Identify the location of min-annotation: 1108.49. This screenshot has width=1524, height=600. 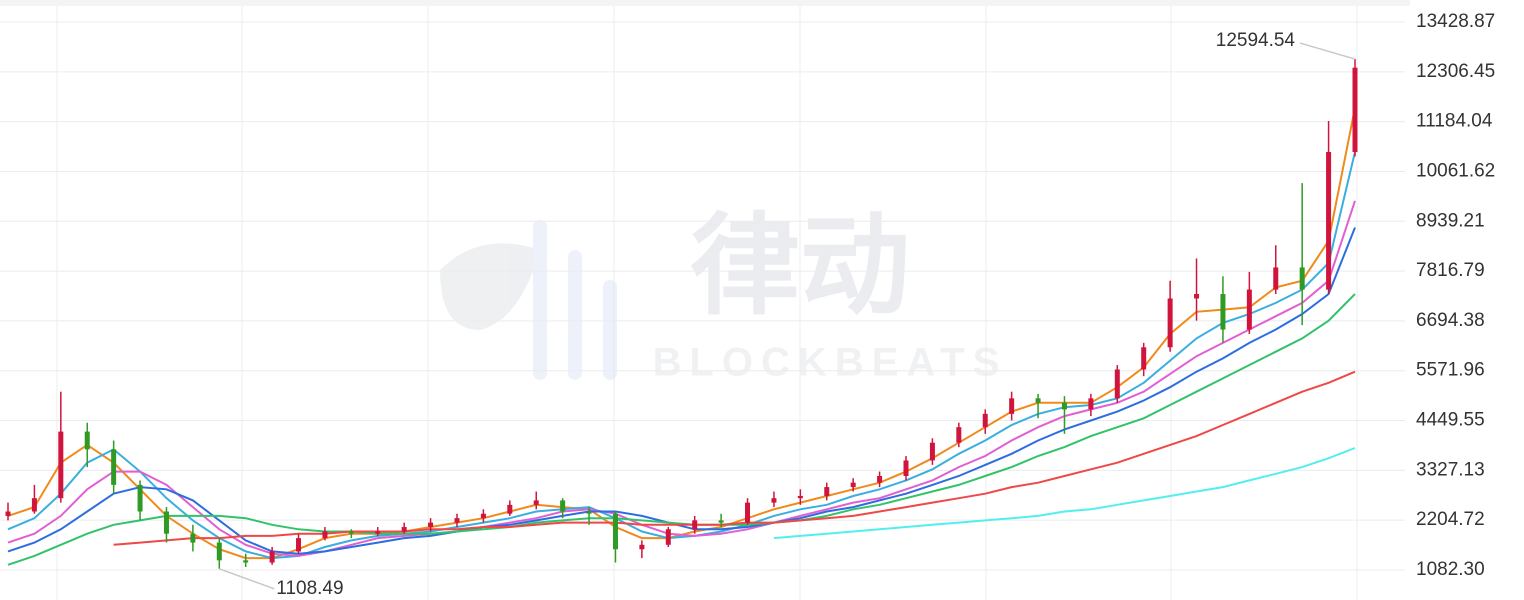
(309, 588).